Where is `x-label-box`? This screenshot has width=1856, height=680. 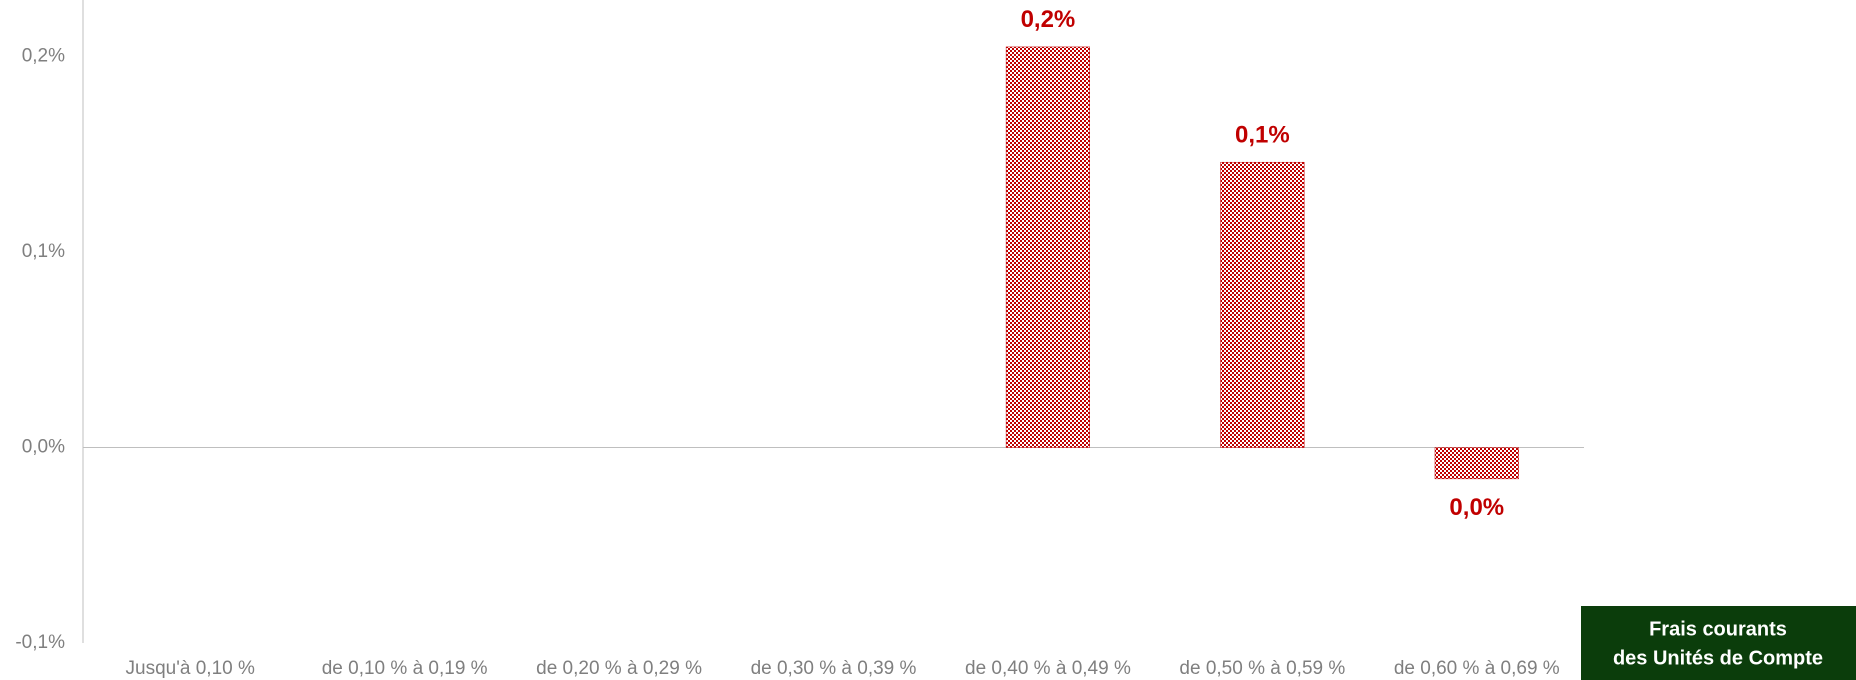 x-label-box is located at coordinates (1718, 643).